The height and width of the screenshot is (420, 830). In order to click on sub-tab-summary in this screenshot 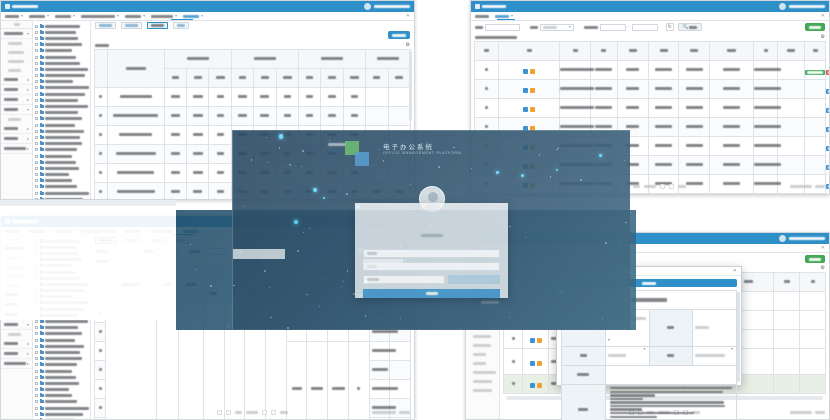, I will do `click(157, 25)`.